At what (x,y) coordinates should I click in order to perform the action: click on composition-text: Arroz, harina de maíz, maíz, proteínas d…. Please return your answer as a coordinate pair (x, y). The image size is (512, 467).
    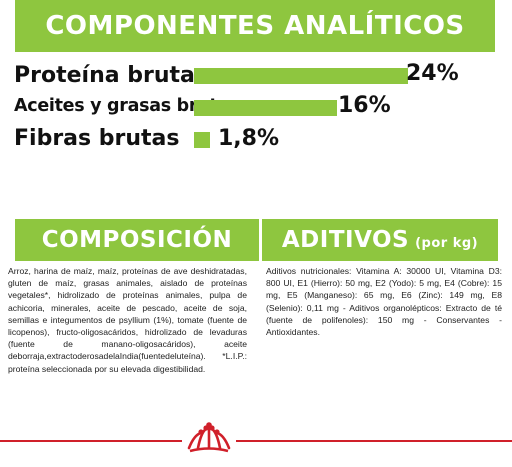
    Looking at the image, I should click on (127, 320).